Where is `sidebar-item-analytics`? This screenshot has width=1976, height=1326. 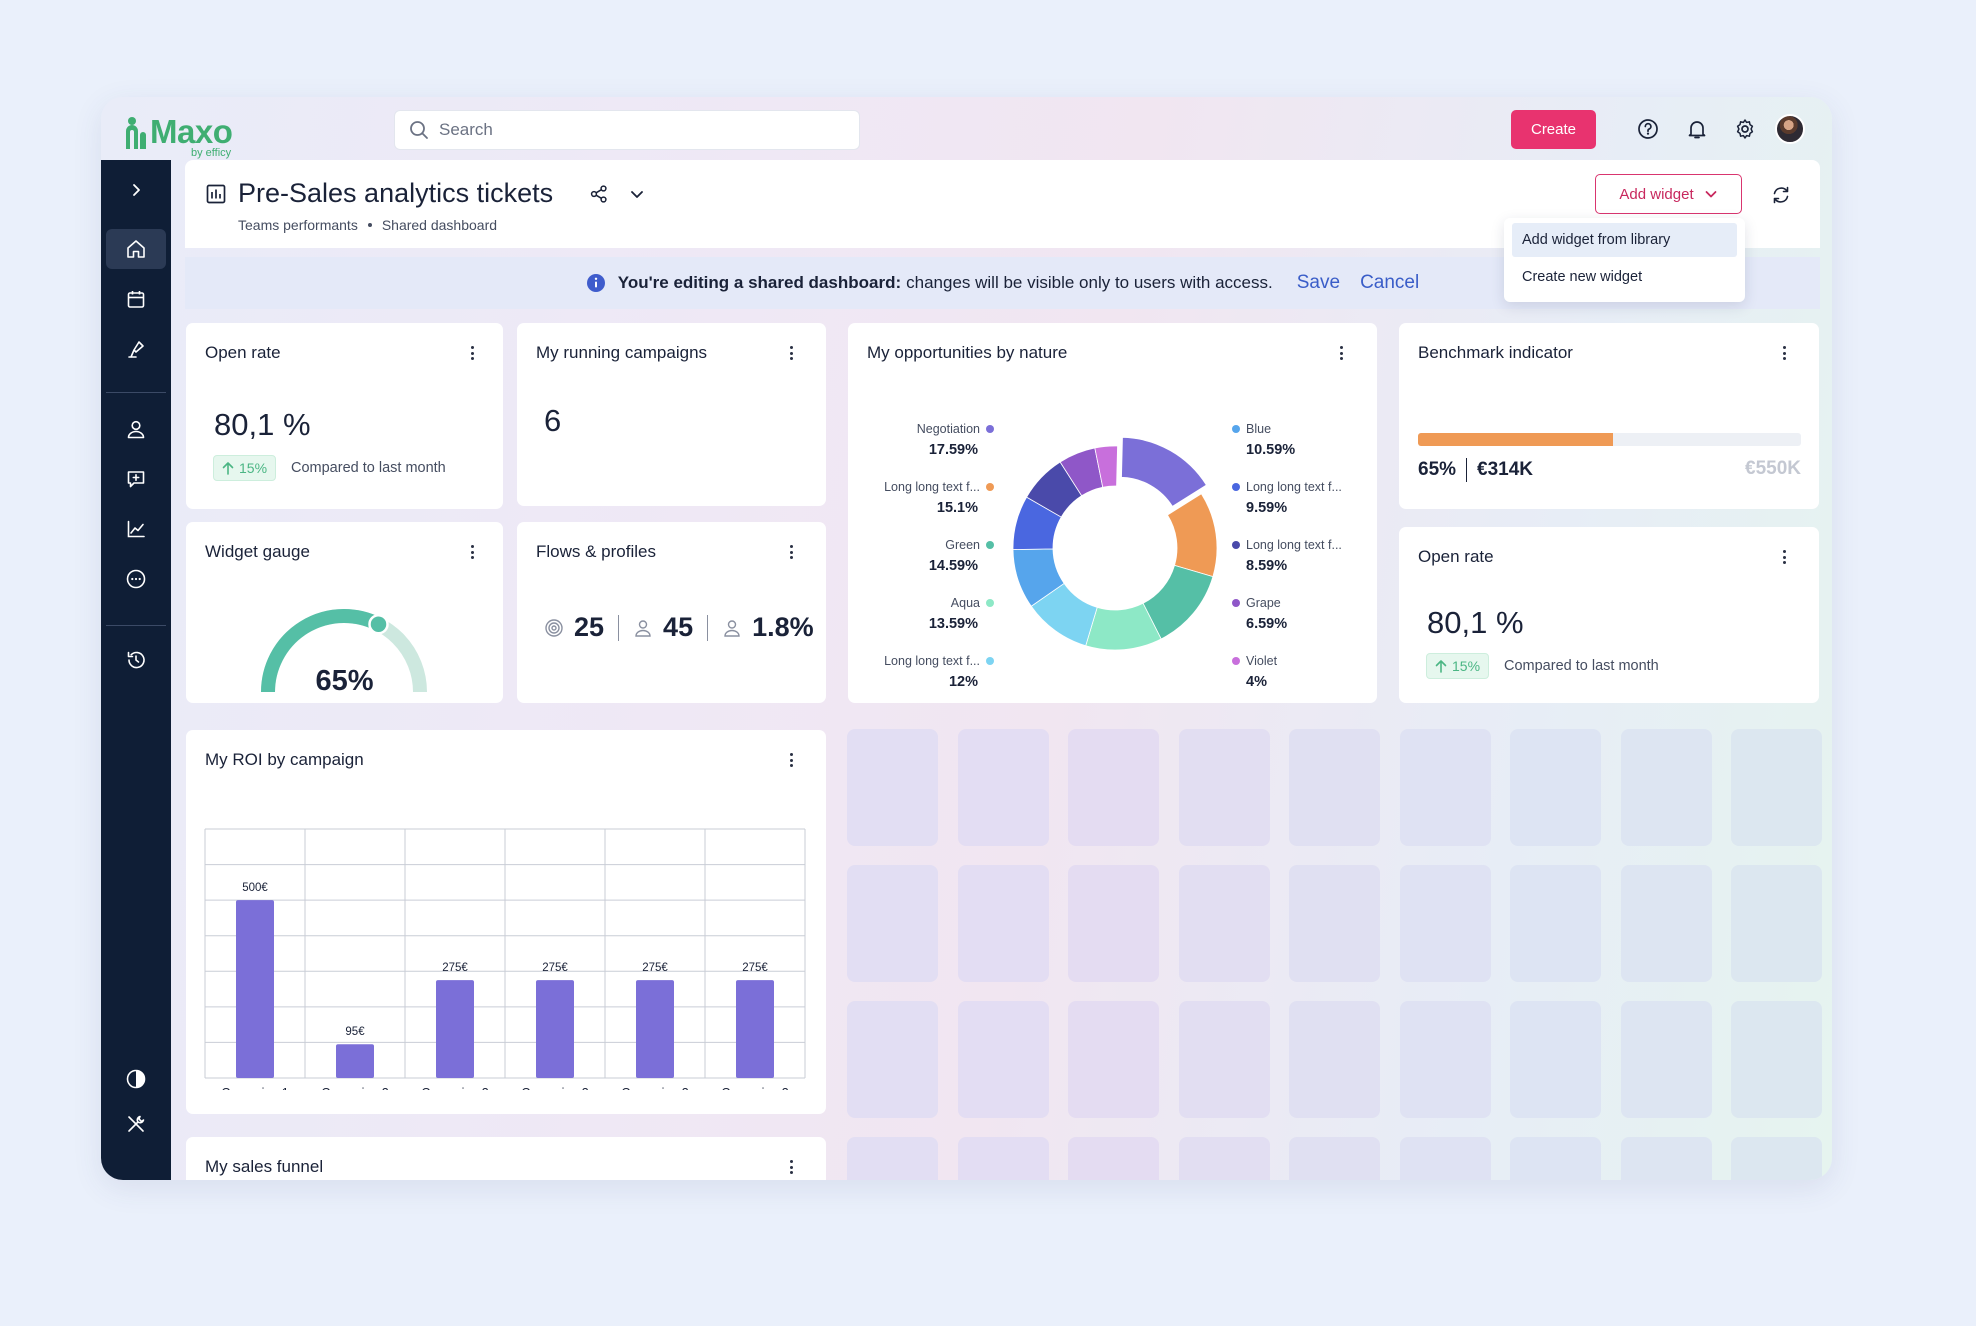
sidebar-item-analytics is located at coordinates (136, 529).